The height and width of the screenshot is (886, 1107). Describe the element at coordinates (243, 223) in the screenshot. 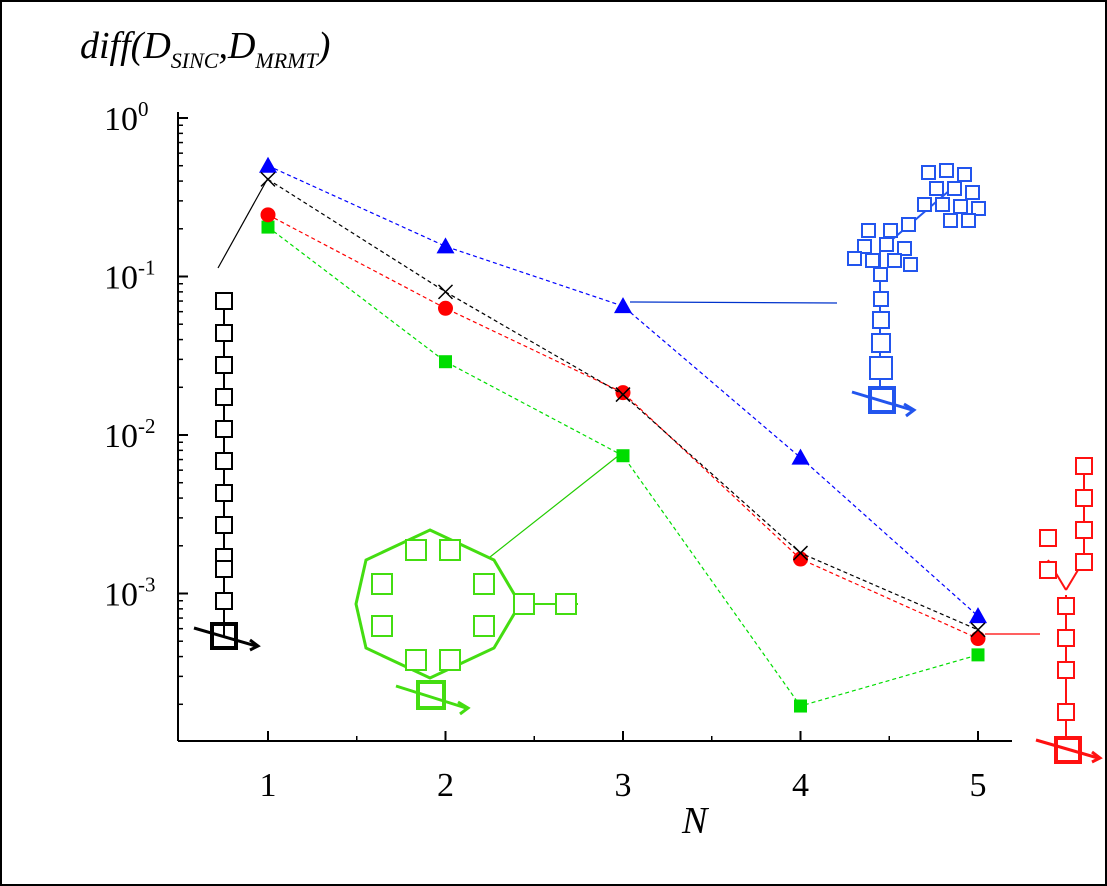

I see `leader-line-black` at that location.